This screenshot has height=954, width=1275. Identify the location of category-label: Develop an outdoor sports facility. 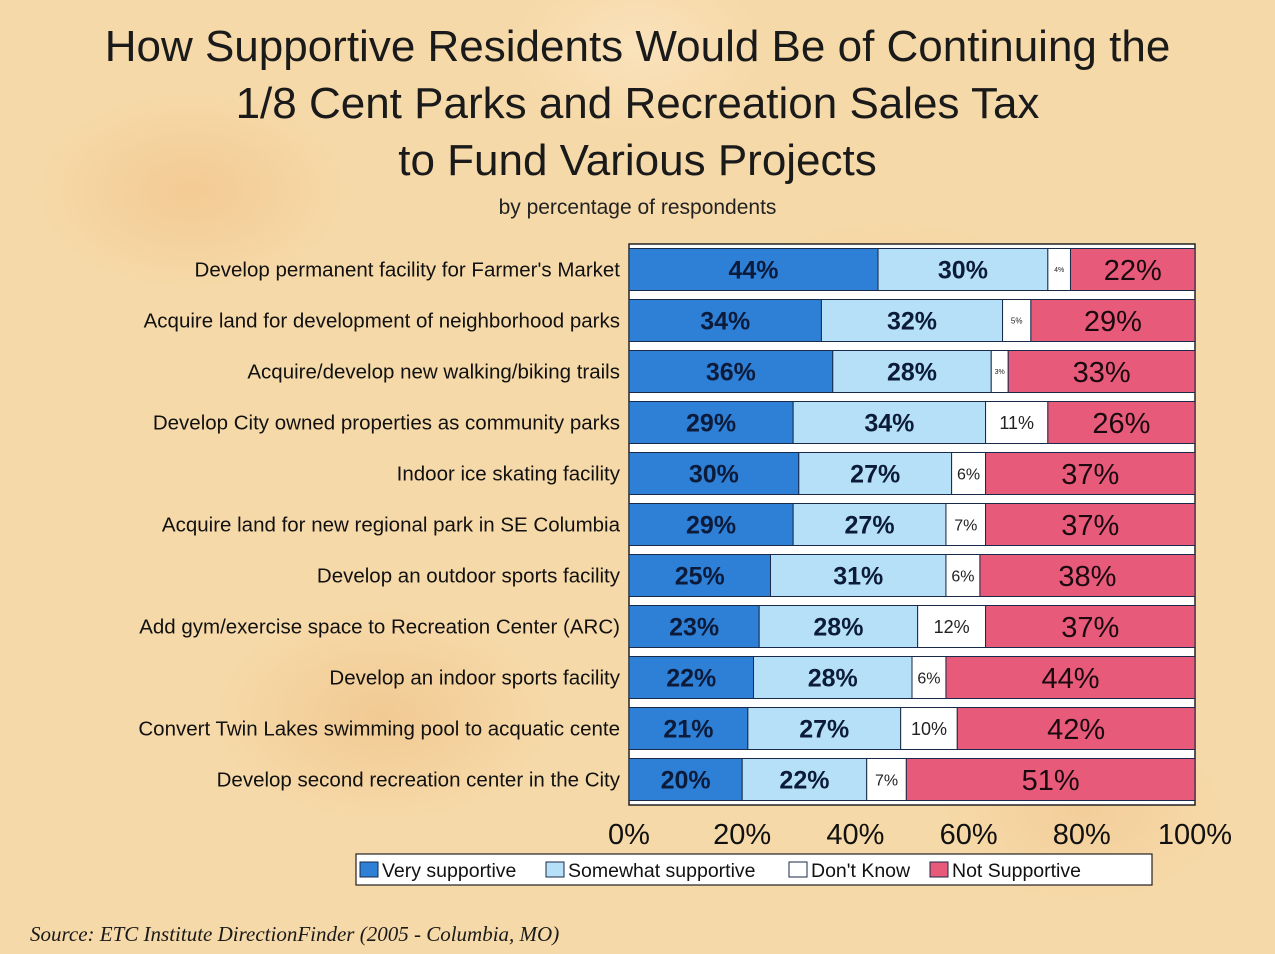
(469, 576).